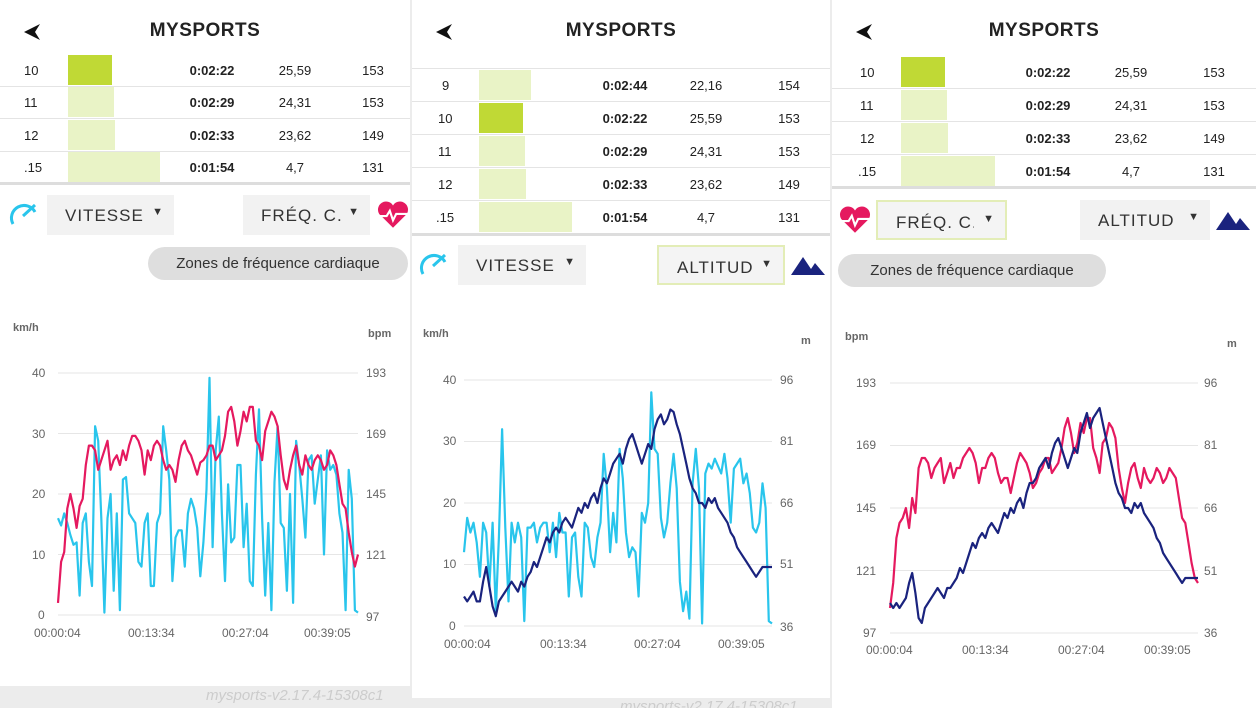 The width and height of the screenshot is (1256, 708). Describe the element at coordinates (376, 434) in the screenshot. I see `right-tick: 169` at that location.